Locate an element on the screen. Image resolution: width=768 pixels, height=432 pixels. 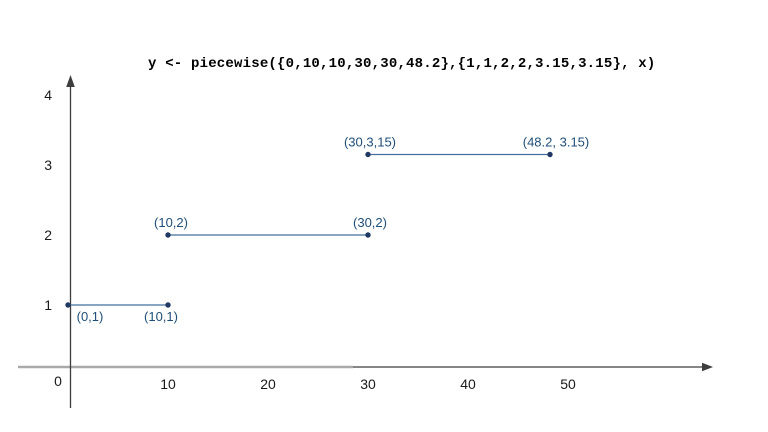
y-tick-label: 2 is located at coordinates (48, 235).